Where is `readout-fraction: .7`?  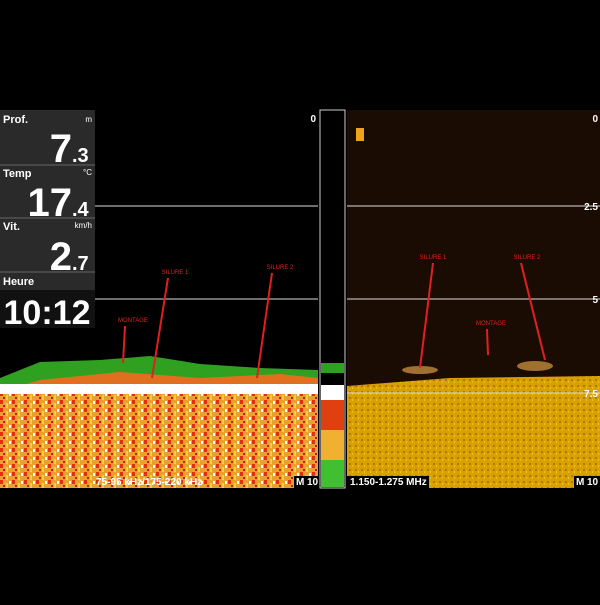 readout-fraction: .7 is located at coordinates (80, 264).